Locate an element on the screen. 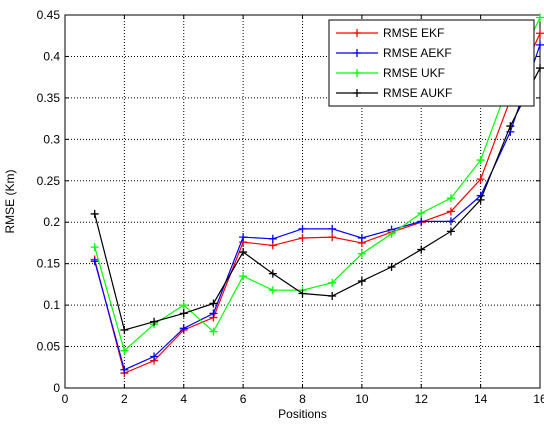  y-tick-label: 0.1 is located at coordinates (51, 305).